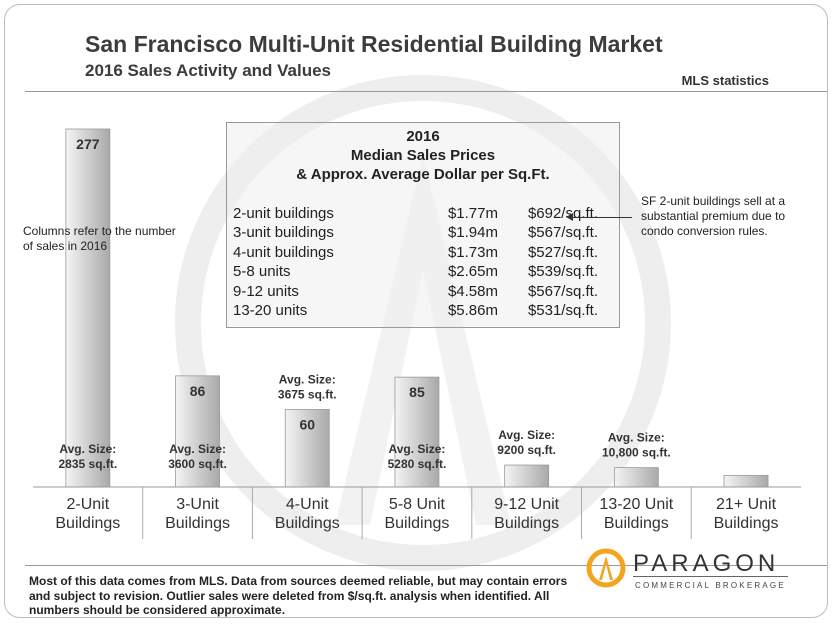 The height and width of the screenshot is (624, 835). Describe the element at coordinates (415, 214) in the screenshot. I see `price-row: 2-unit buildings $1.77m $692/sq.ft.` at that location.